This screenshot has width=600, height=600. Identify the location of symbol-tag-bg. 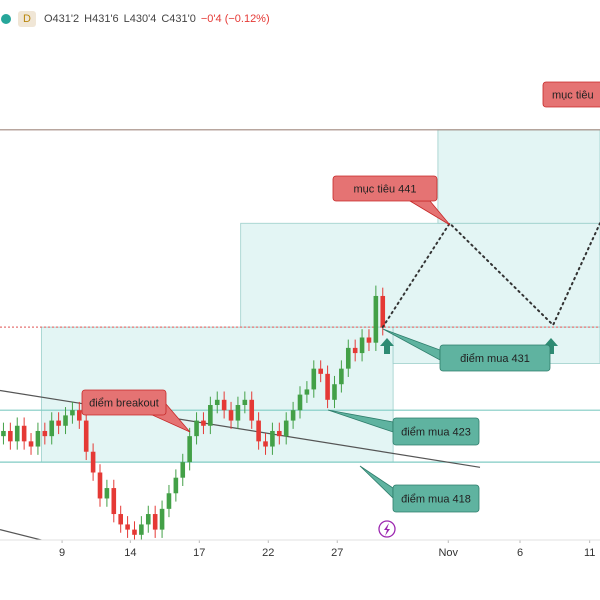
(27, 19).